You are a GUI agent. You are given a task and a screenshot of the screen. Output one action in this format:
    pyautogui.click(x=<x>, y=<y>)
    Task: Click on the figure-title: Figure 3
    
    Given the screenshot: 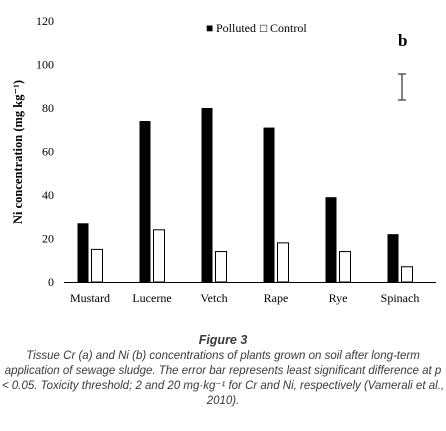 What is the action you would take?
    pyautogui.click(x=223, y=340)
    